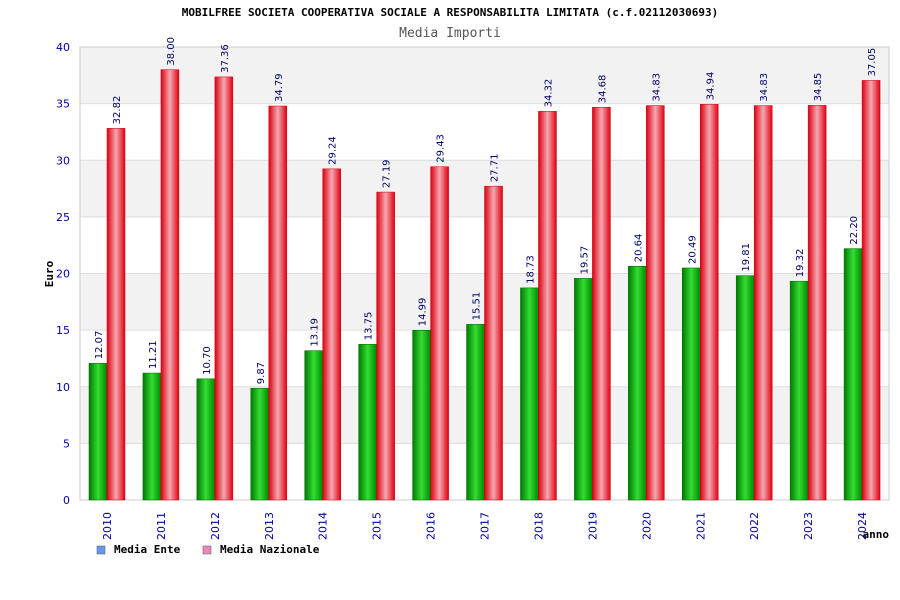 The image size is (900, 600). Describe the element at coordinates (63, 47) in the screenshot. I see `y-tick-label: 40` at that location.